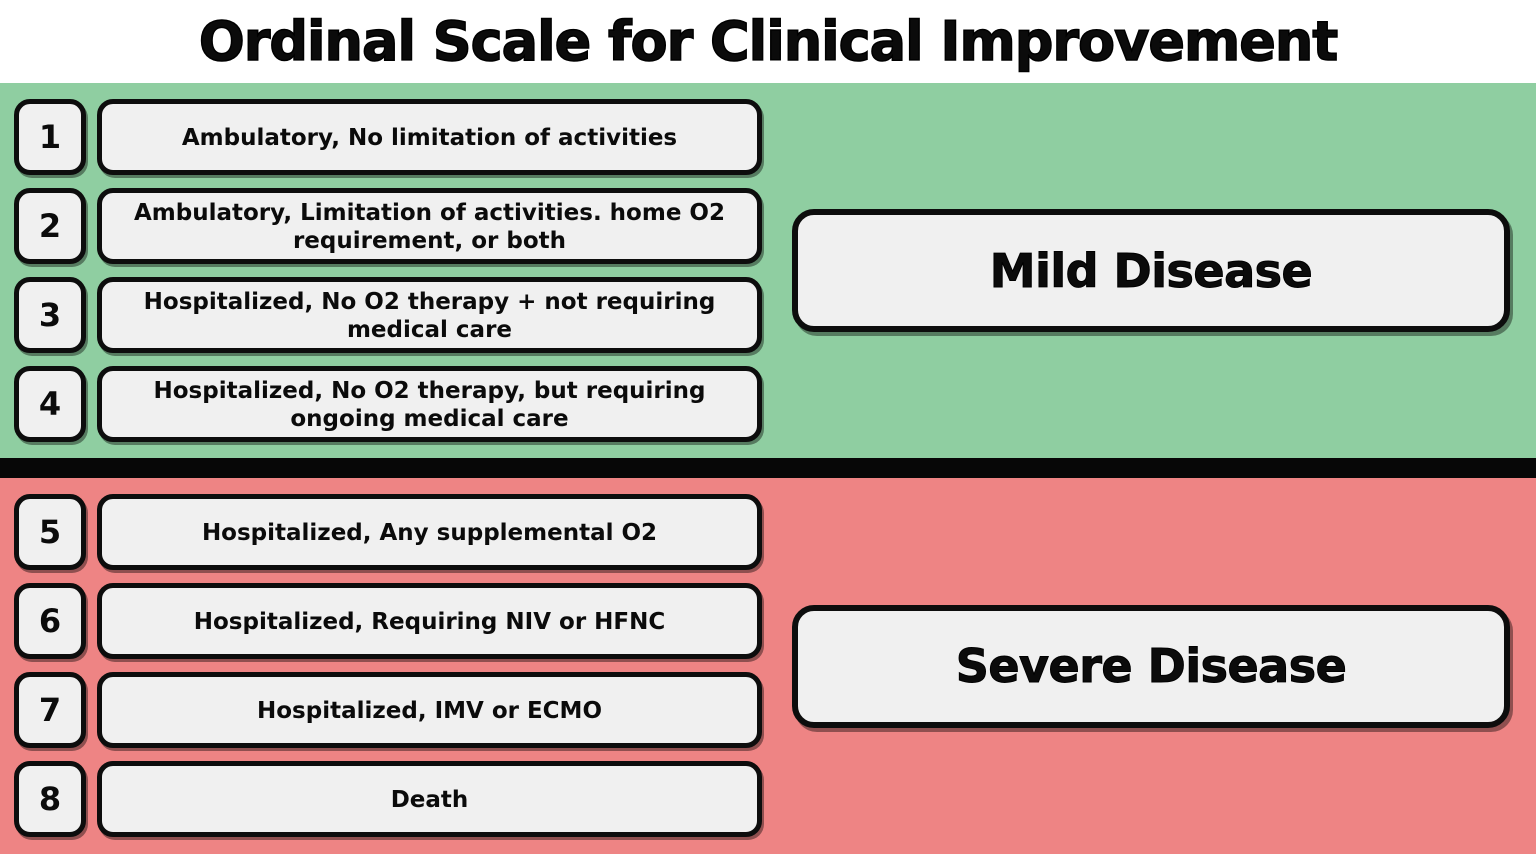 The image size is (1536, 854). I want to click on scale-row-8: 8 Death, so click(388, 799).